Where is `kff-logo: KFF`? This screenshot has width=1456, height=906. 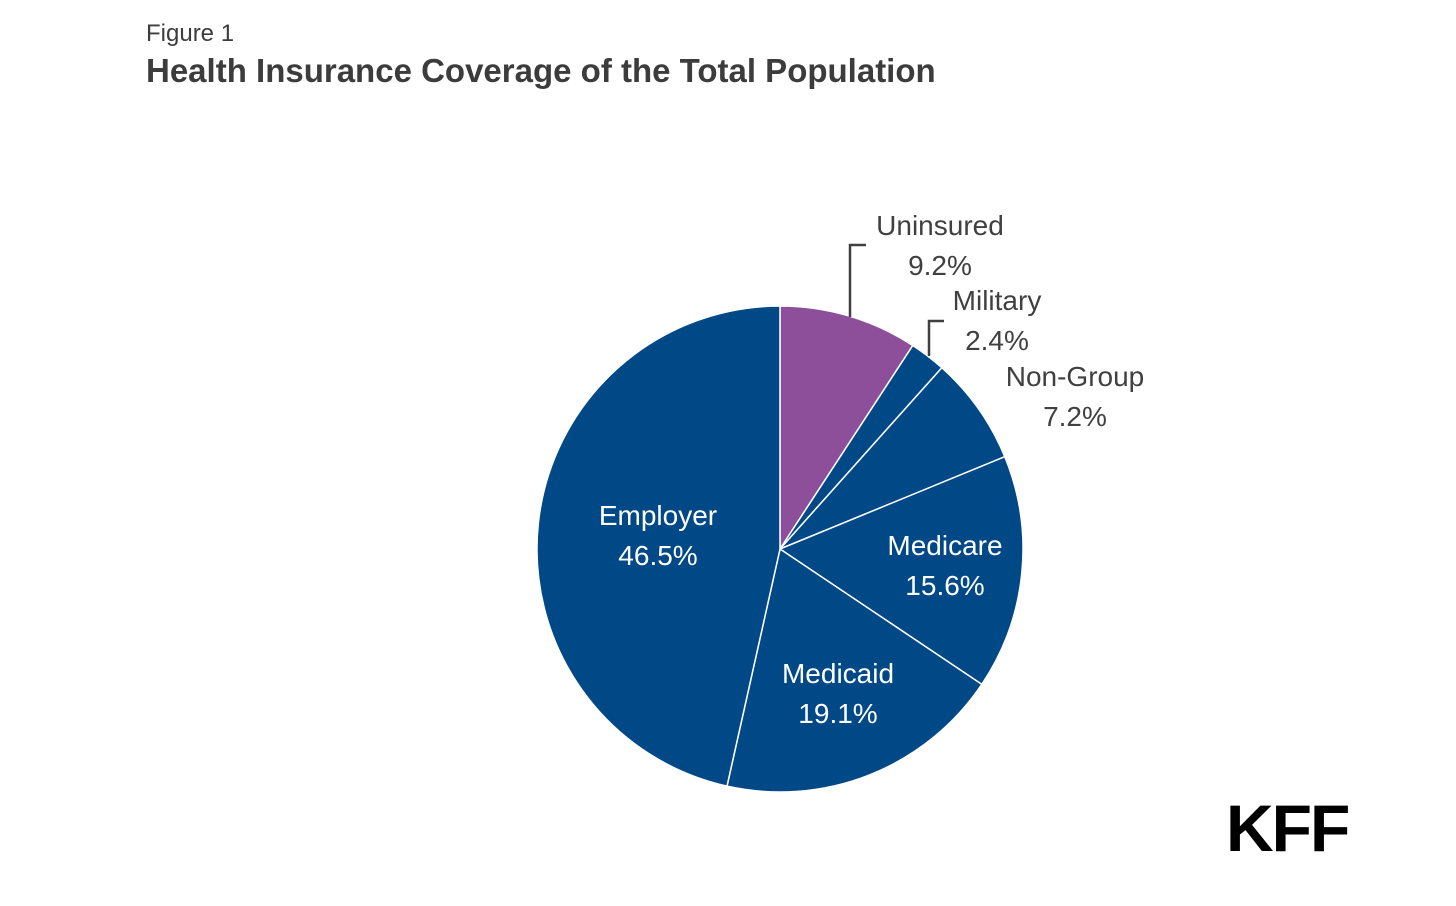 kff-logo: KFF is located at coordinates (1288, 828).